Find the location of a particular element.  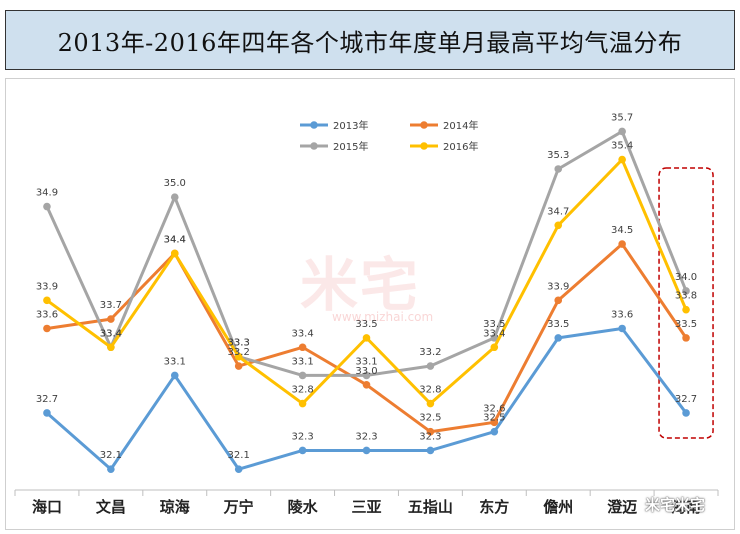

x-tick-label: 东方 is located at coordinates (494, 507).